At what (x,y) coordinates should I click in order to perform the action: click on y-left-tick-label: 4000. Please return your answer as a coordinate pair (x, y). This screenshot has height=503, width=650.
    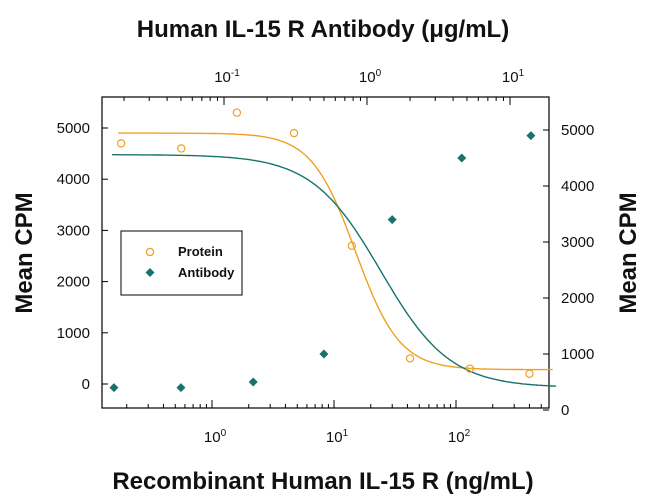
    Looking at the image, I should click on (73, 179).